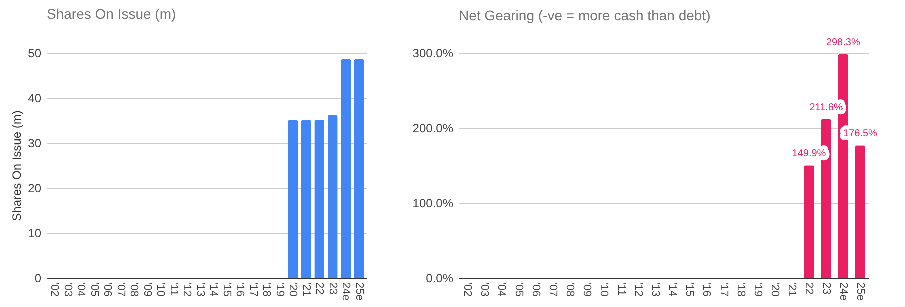  I want to click on y-axis-title: Shares On Issue (m), so click(17, 166).